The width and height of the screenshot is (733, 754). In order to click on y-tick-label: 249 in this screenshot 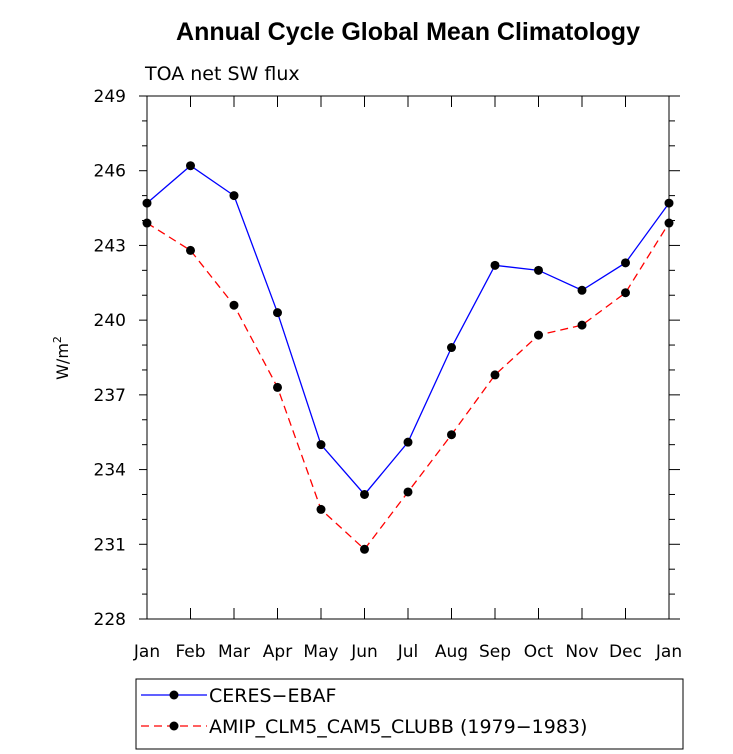, I will do `click(110, 97)`.